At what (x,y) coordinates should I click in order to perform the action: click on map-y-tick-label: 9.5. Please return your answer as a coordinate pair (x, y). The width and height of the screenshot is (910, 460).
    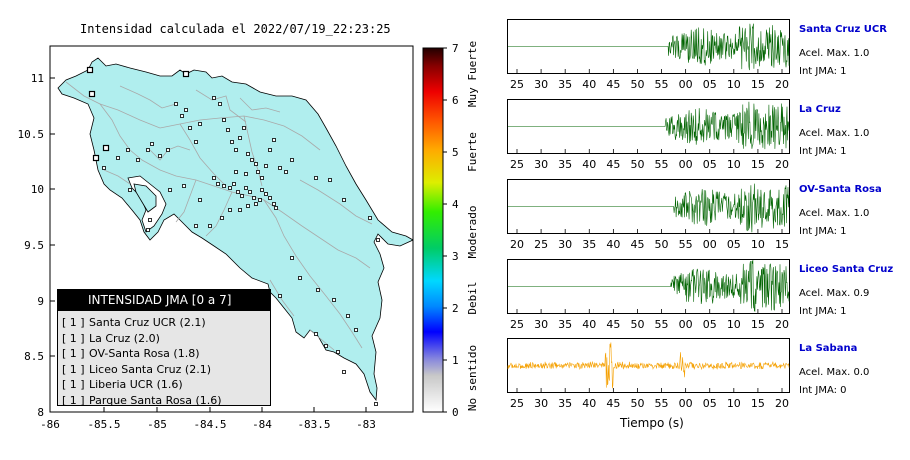
    Looking at the image, I should click on (34, 245).